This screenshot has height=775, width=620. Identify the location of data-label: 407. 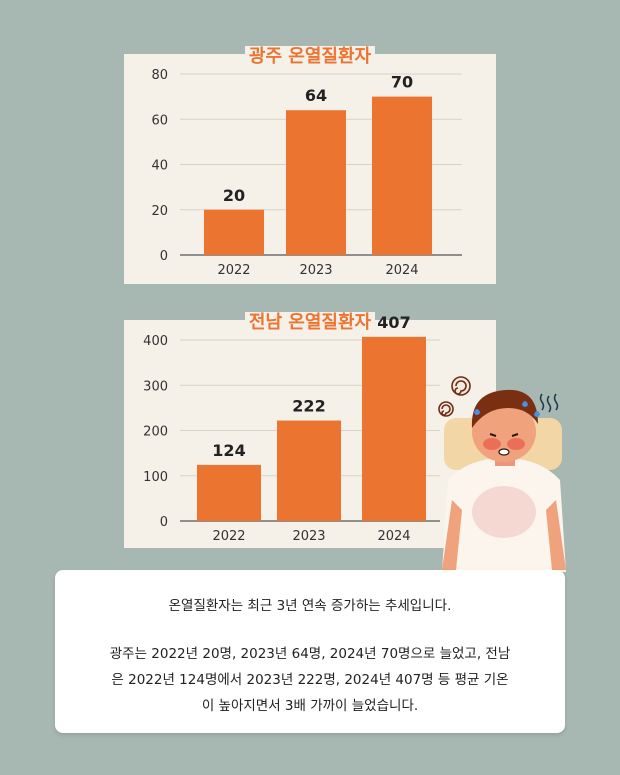
(393, 322).